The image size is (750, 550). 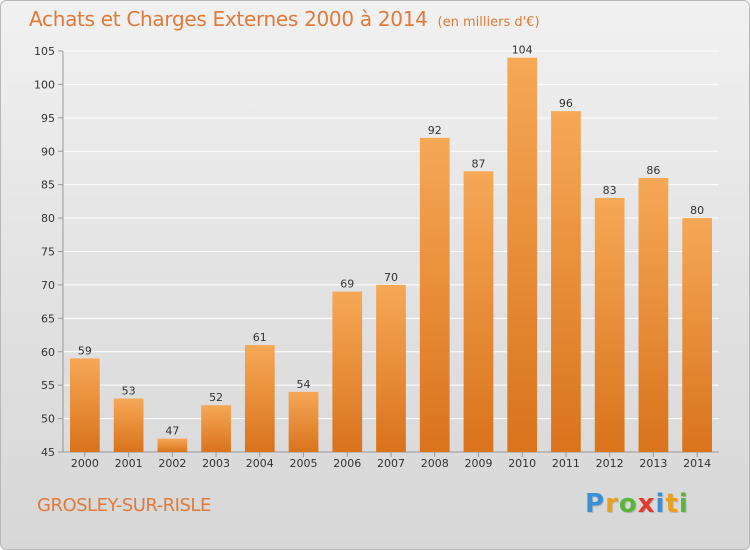 I want to click on bar-2013, so click(x=653, y=314).